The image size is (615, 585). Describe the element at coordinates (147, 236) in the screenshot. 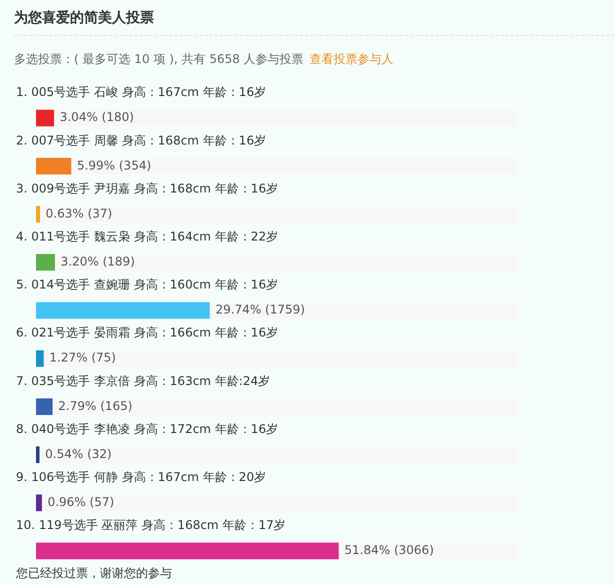

I see `y-tick-label: 4. 011号选手 魏云枭 身高：164cm 年龄：22岁` at that location.